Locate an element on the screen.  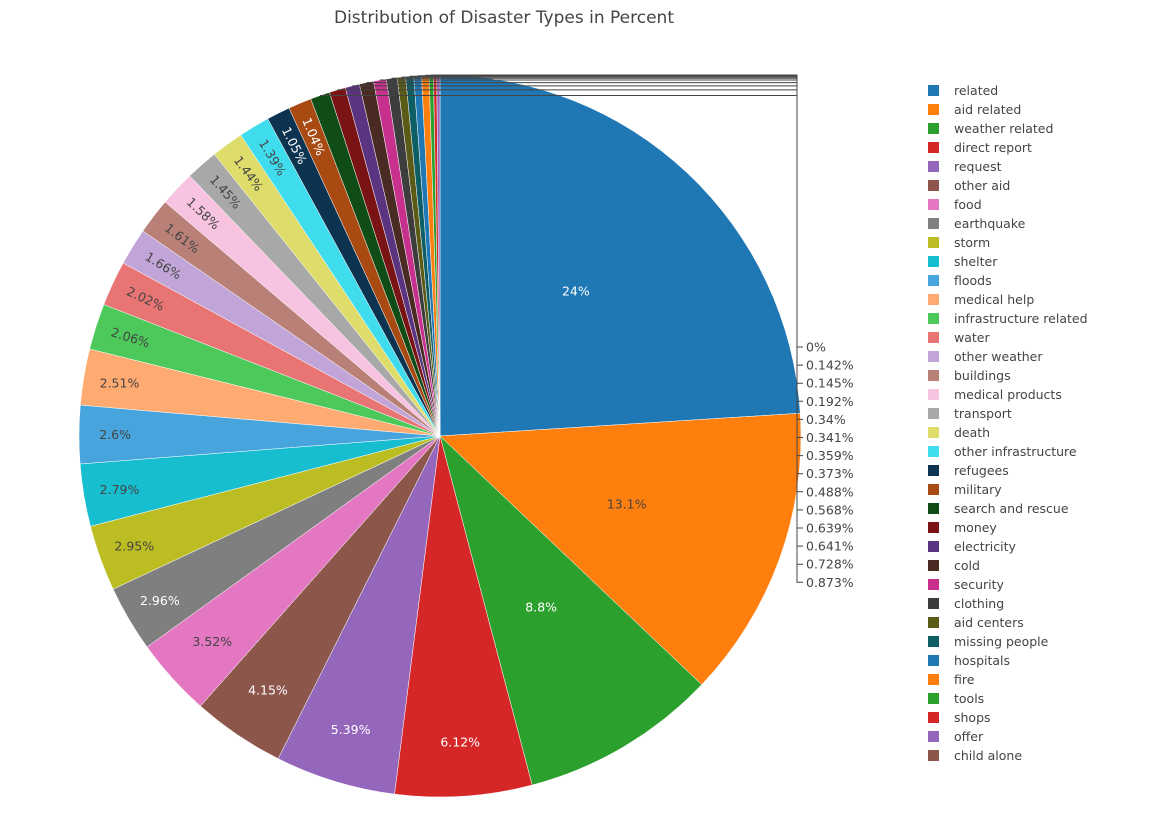
legend-label: other weather is located at coordinates (998, 356).